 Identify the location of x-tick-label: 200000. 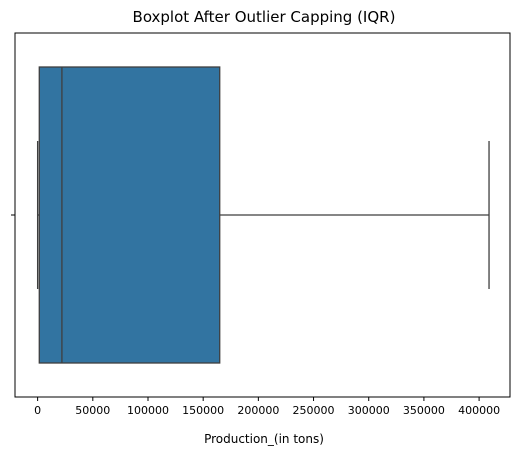
(258, 410).